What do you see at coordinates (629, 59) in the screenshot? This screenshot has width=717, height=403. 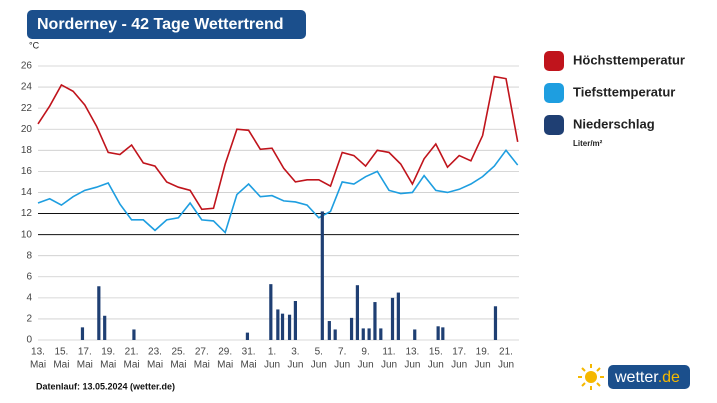 I see `legend-label: Höchsttemperatur` at bounding box center [629, 59].